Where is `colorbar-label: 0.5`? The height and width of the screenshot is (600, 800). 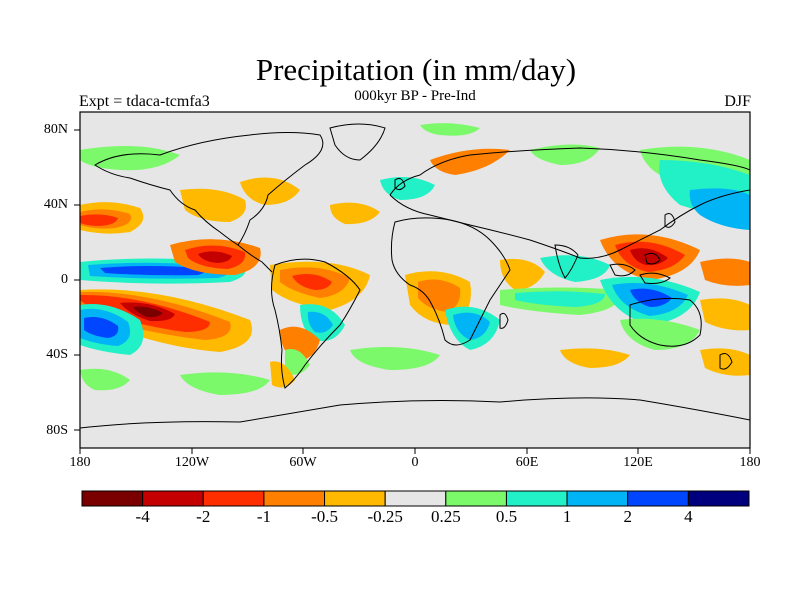
colorbar-label: 0.5 is located at coordinates (506, 516).